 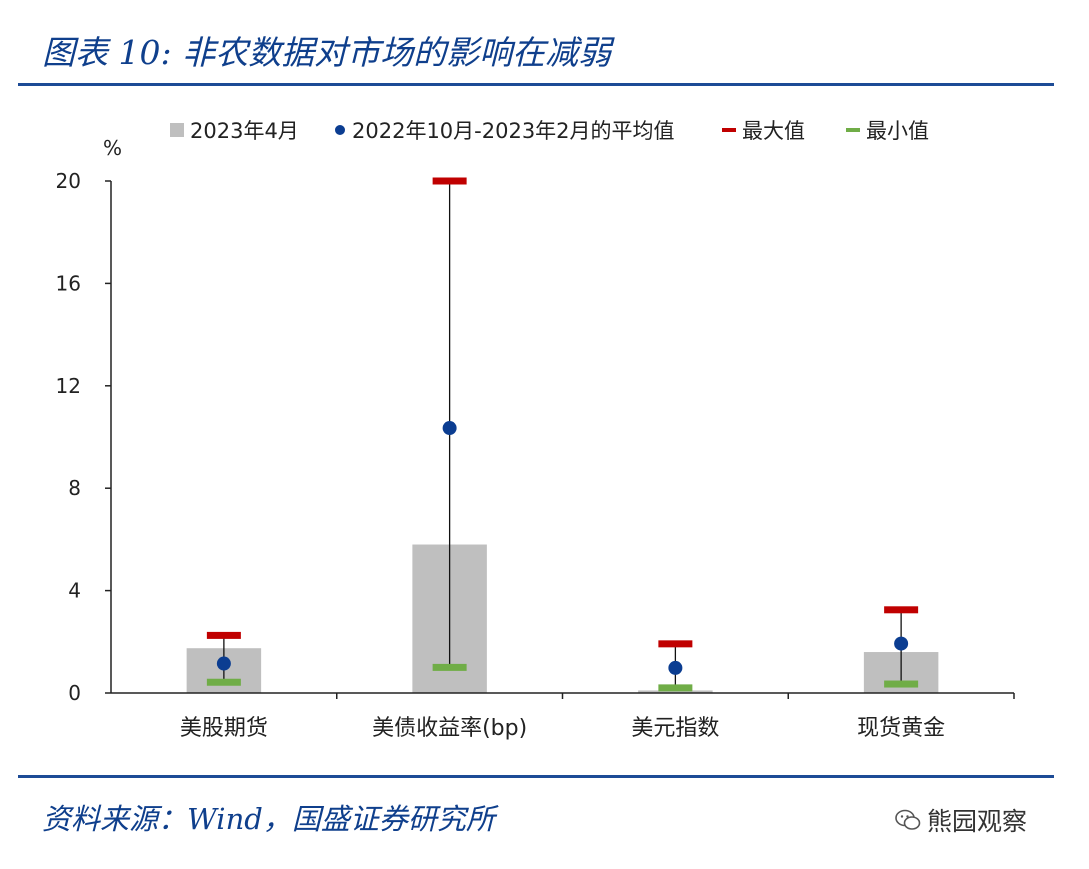 I want to click on x-axis-labels: 美股期货 美债收益率(bp) 美元指数 现货黄金, so click(x=562, y=728).